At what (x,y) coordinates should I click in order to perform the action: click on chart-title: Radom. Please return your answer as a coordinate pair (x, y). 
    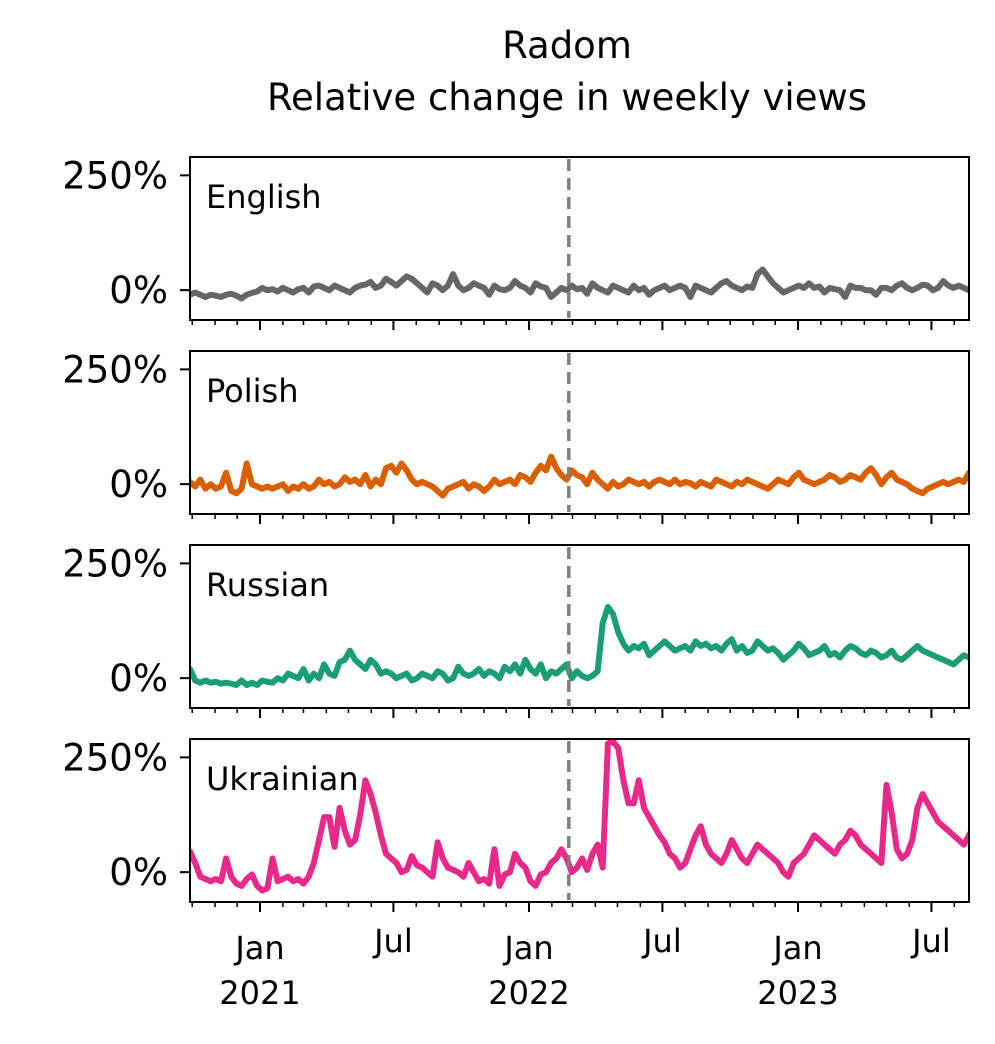
    Looking at the image, I should click on (567, 45).